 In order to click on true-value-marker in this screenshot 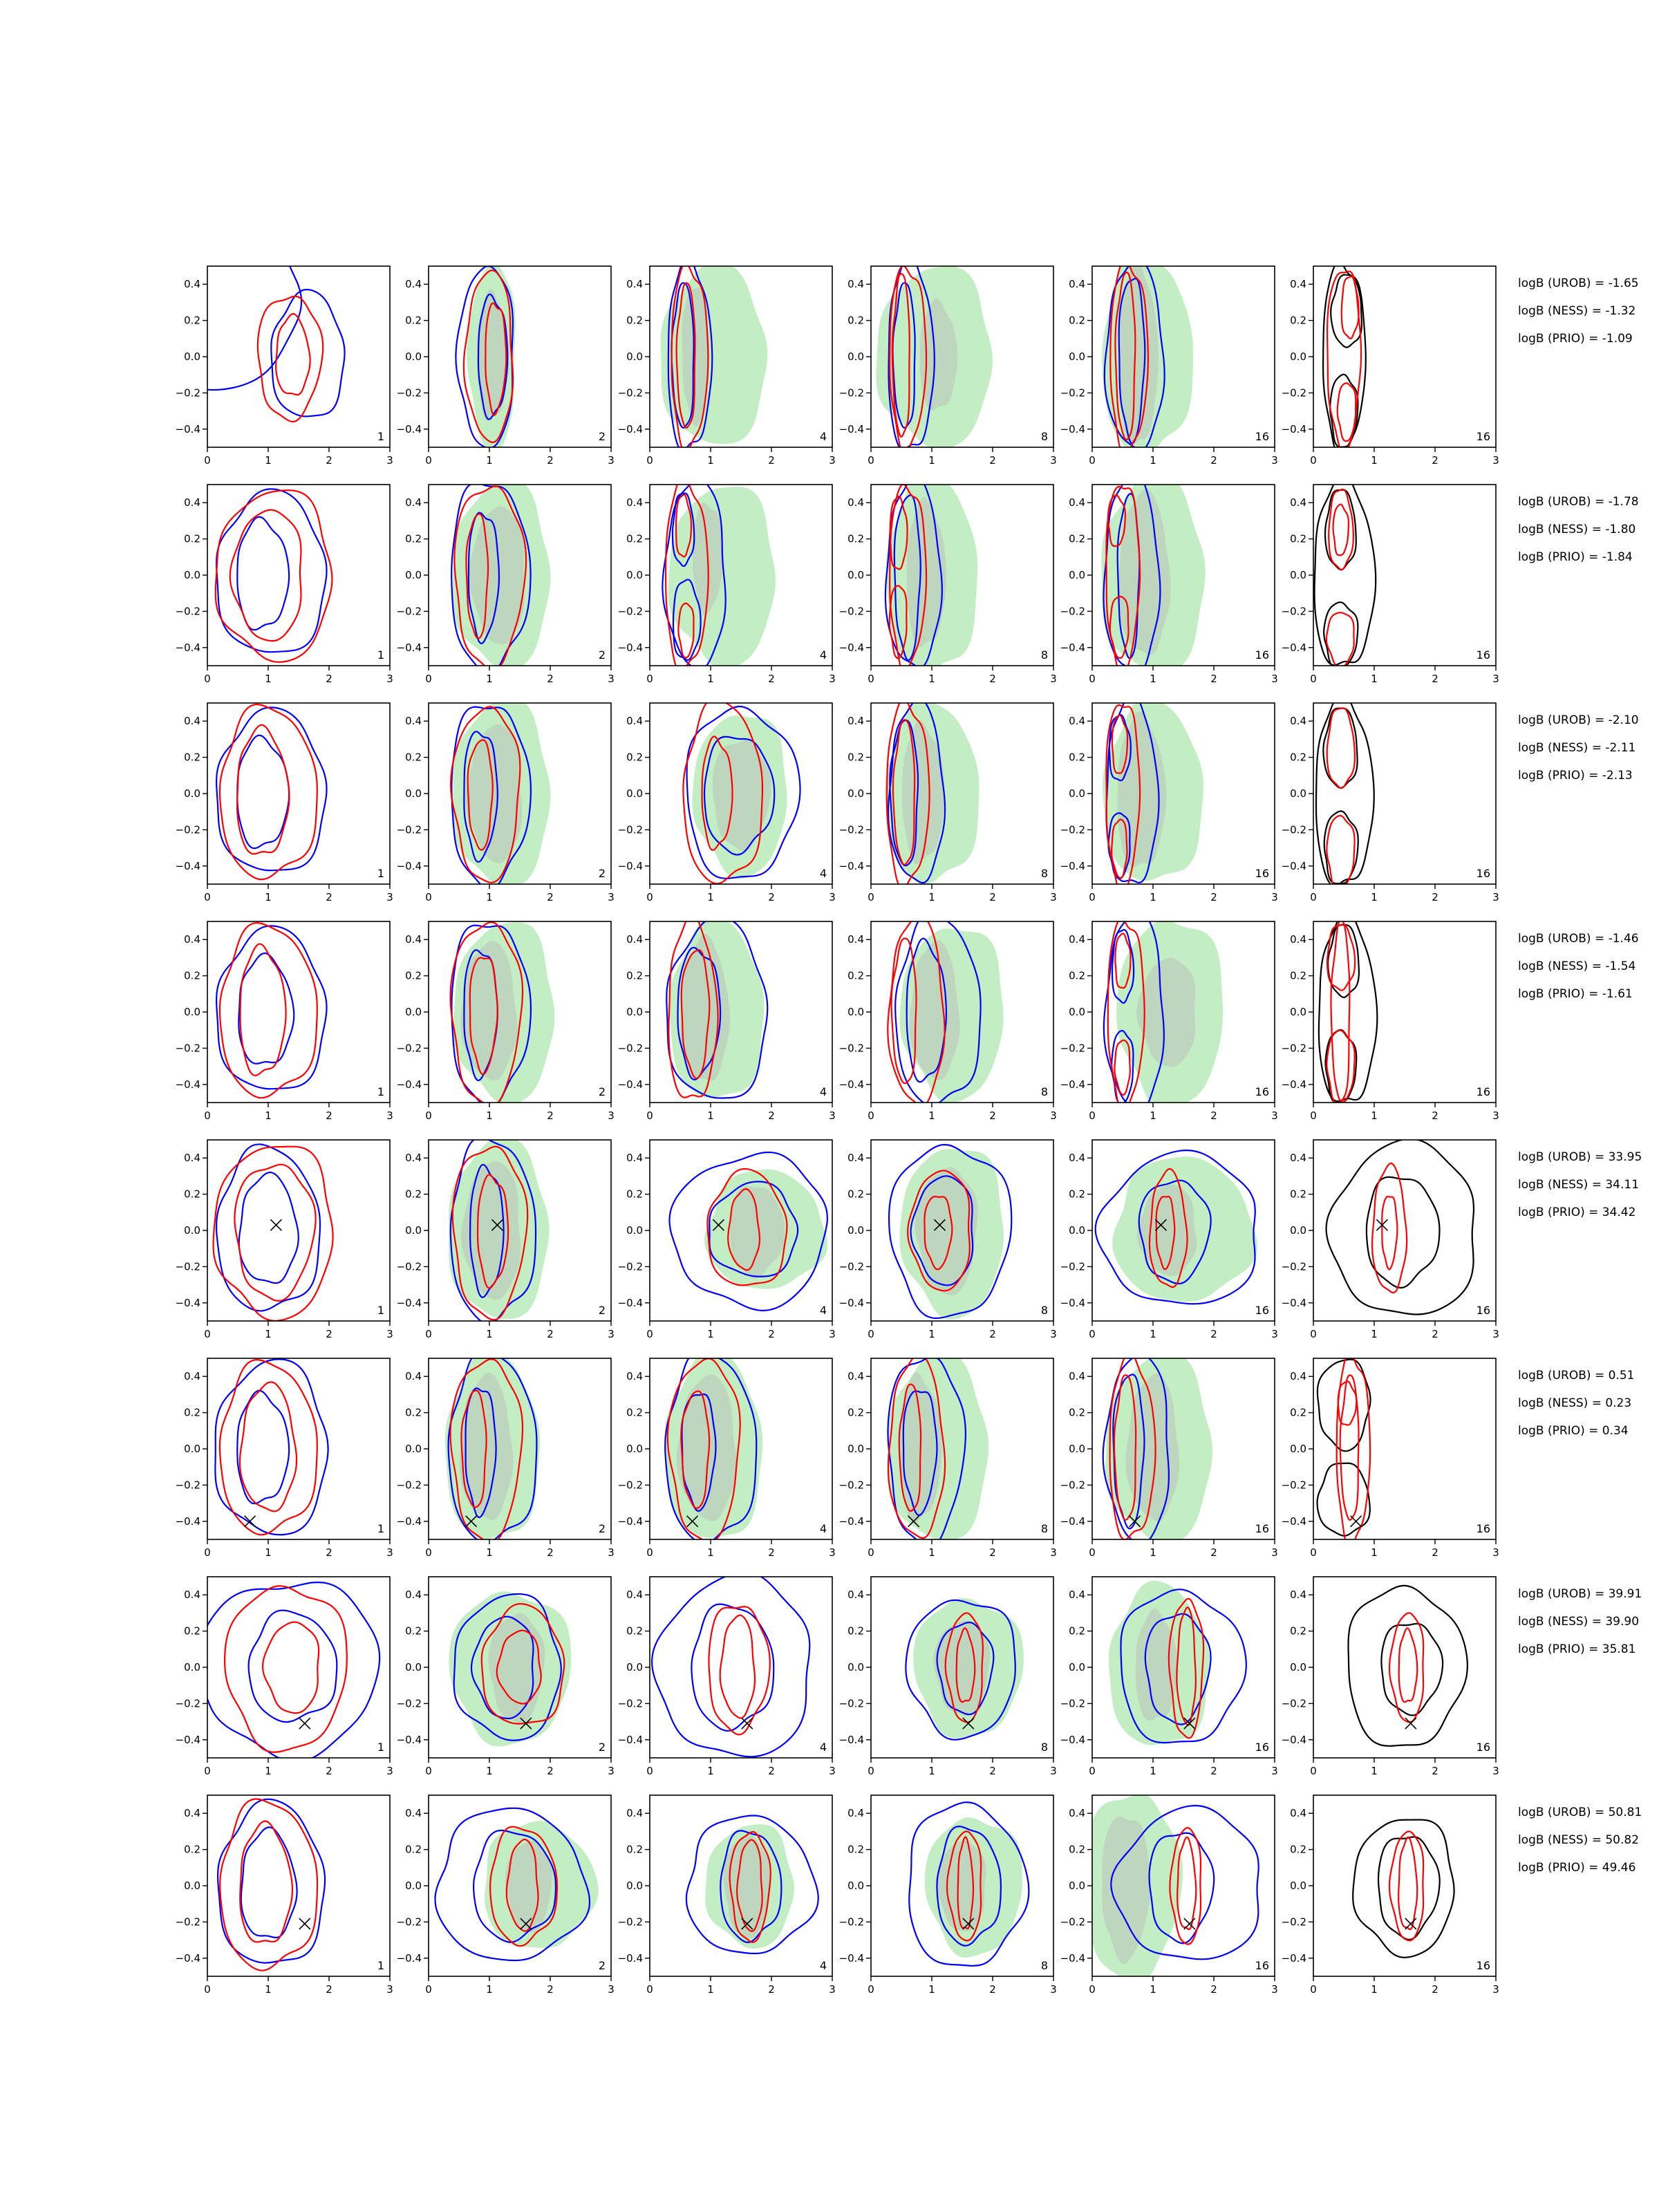, I will do `click(472, 1521)`.